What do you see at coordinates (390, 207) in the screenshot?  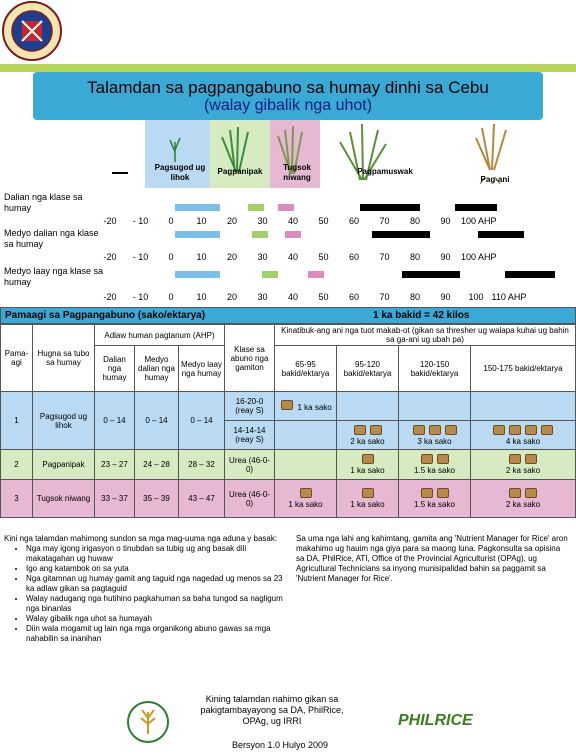 I see `bar-dalian-pagpamuswak` at bounding box center [390, 207].